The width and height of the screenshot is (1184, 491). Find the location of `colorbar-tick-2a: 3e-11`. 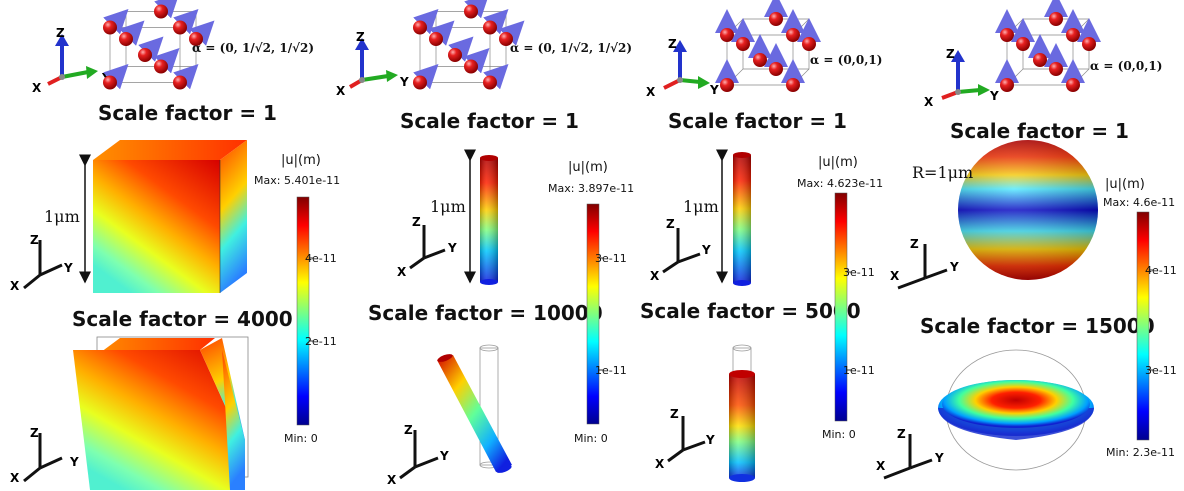

colorbar-tick-2a: 3e-11 is located at coordinates (611, 258).